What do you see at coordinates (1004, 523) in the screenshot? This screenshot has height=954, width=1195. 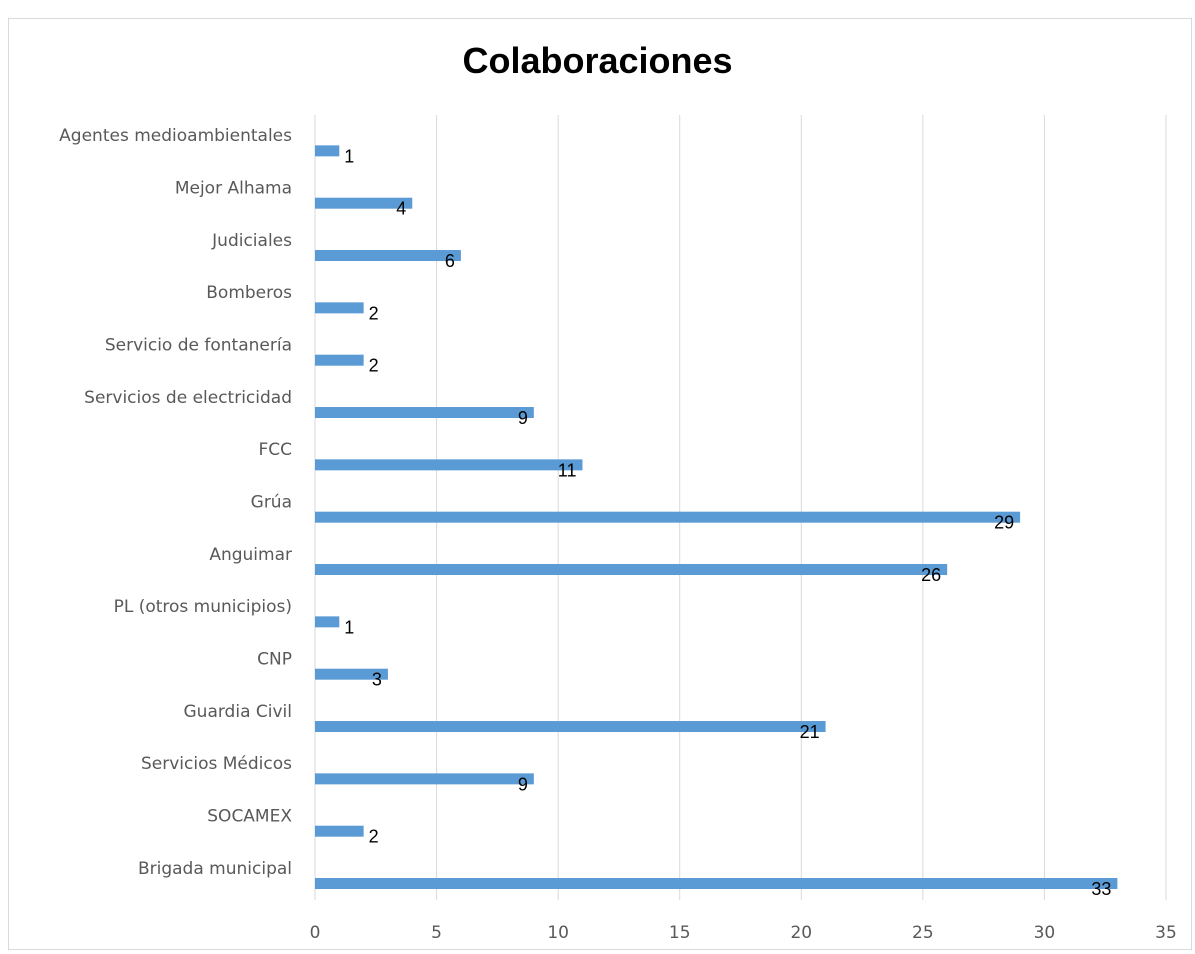 I see `data-label-7: 29` at bounding box center [1004, 523].